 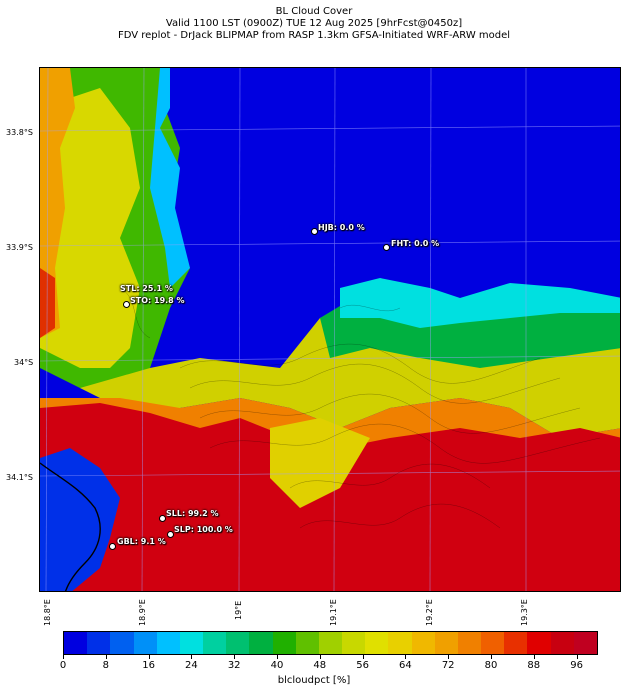 What do you see at coordinates (170, 178) in the screenshot?
I see `region-nw-cyan` at bounding box center [170, 178].